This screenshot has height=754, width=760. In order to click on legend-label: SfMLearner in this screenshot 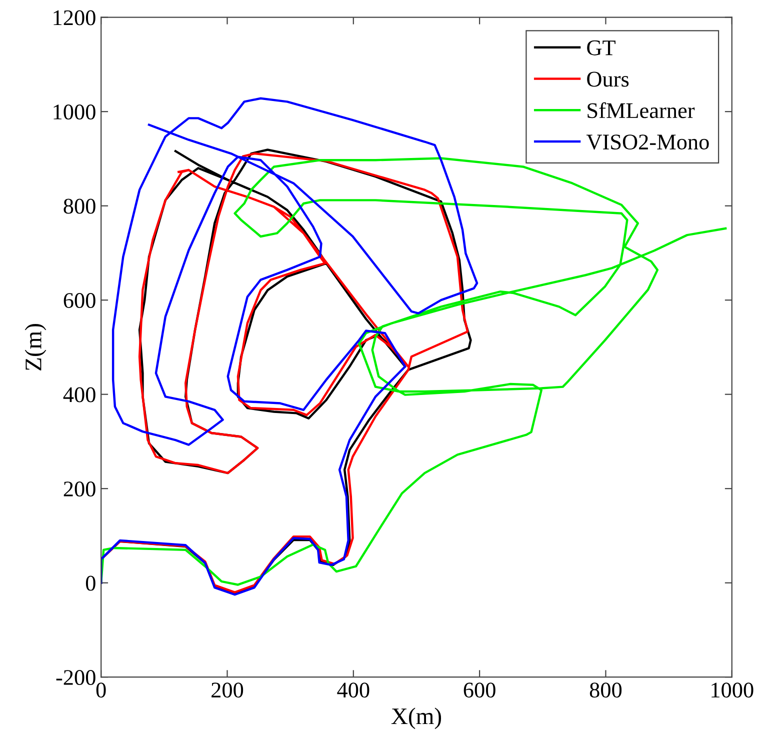, I will do `click(641, 110)`.